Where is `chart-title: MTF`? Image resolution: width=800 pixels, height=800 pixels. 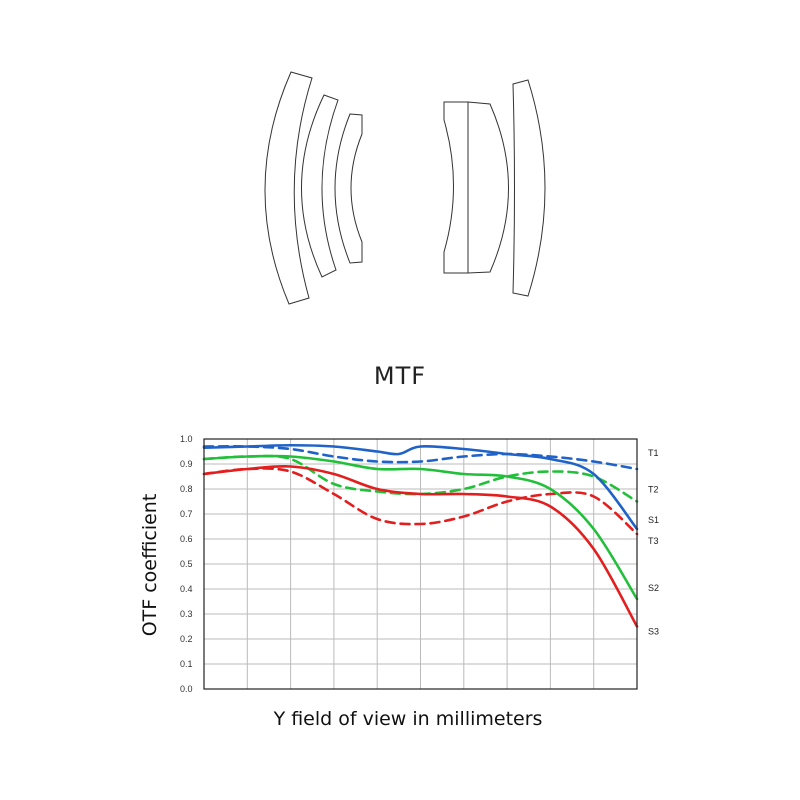 chart-title: MTF is located at coordinates (400, 376).